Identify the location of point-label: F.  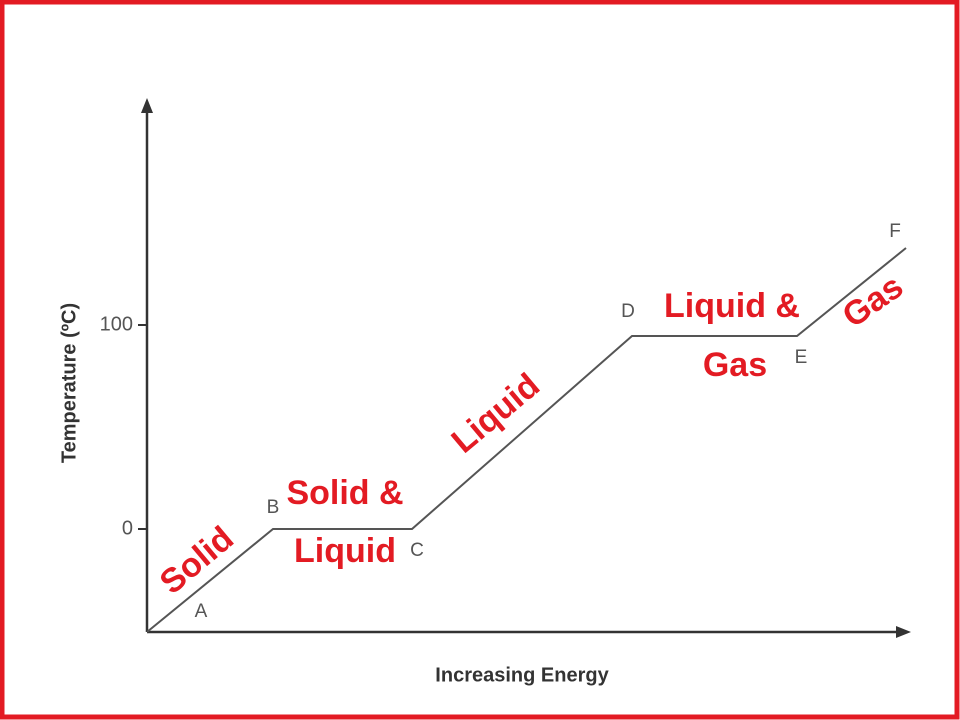
(895, 231).